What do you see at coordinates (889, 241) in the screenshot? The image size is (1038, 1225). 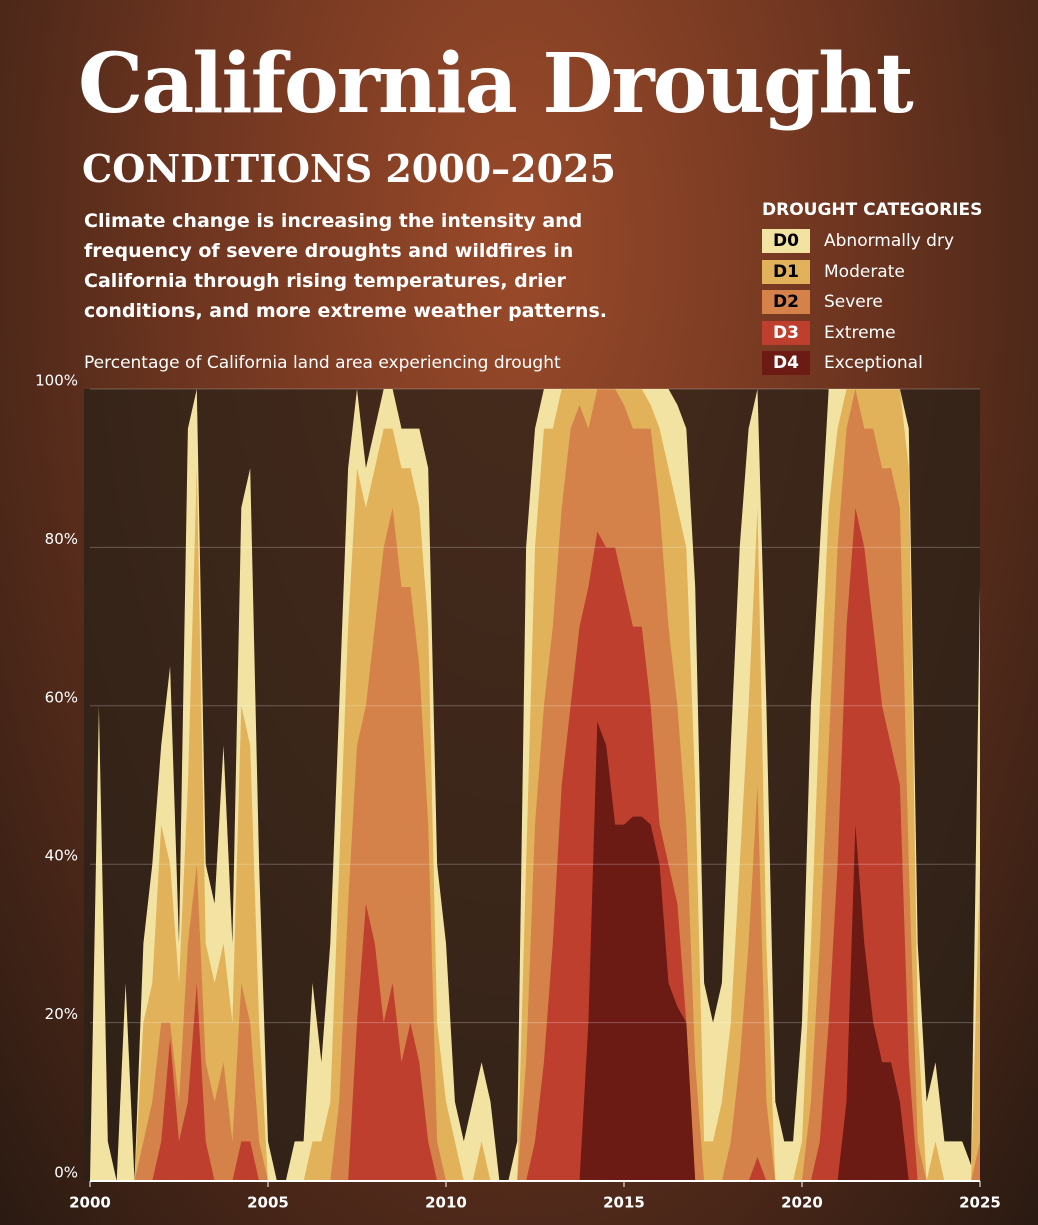 I see `legend-label: Abnormally dry` at bounding box center [889, 241].